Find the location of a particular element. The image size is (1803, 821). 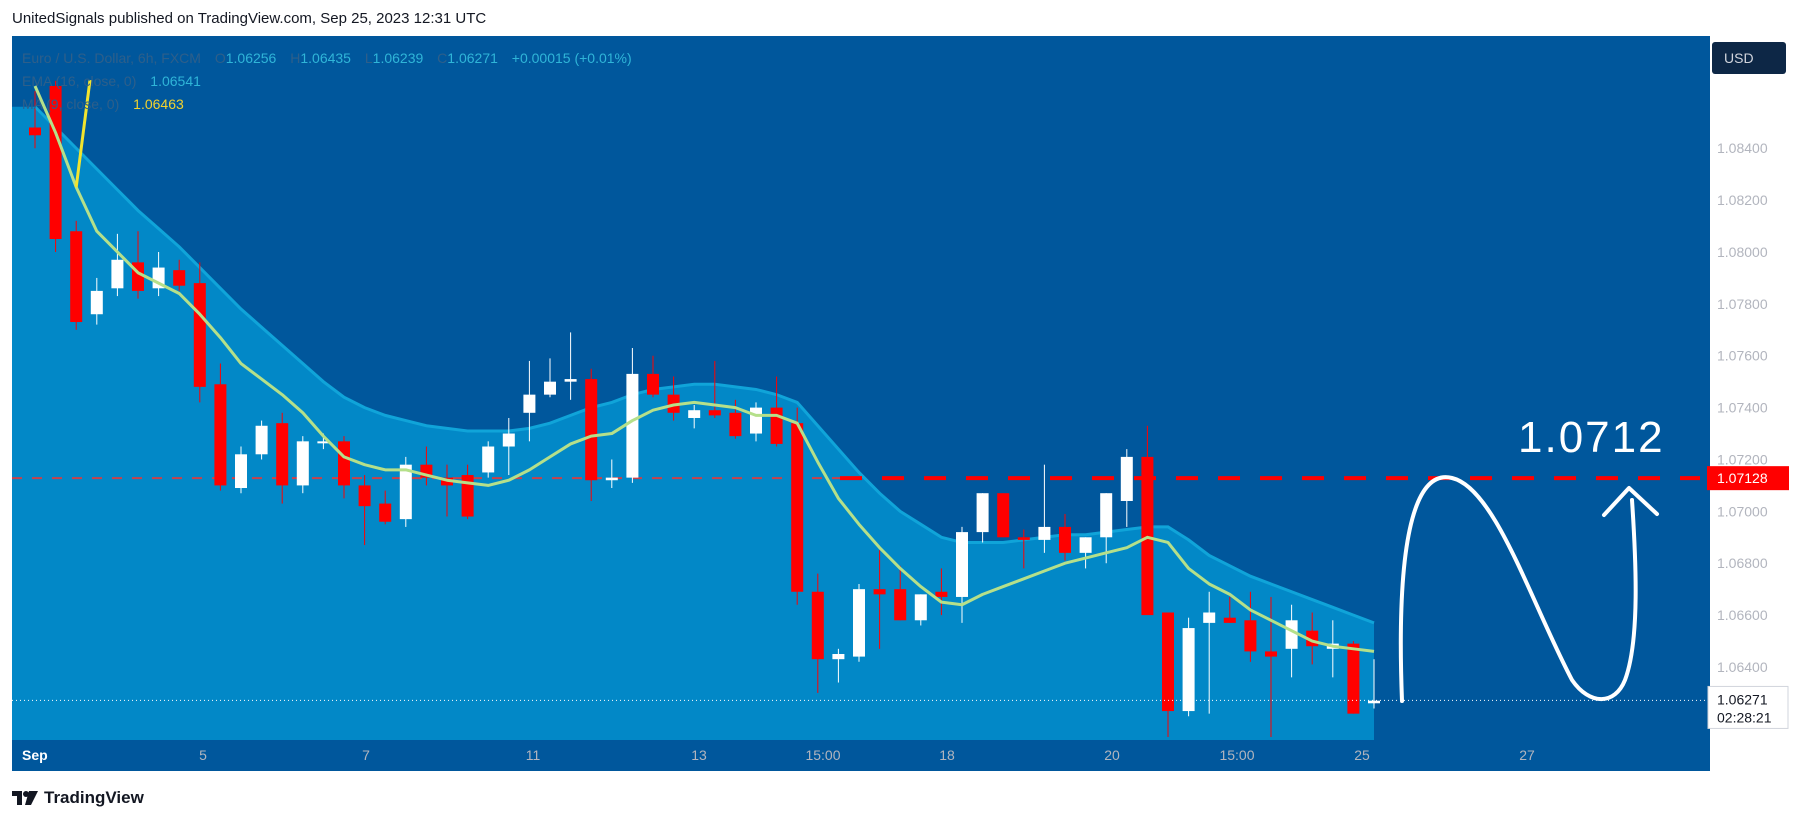

level-price-tag is located at coordinates (1748, 478).